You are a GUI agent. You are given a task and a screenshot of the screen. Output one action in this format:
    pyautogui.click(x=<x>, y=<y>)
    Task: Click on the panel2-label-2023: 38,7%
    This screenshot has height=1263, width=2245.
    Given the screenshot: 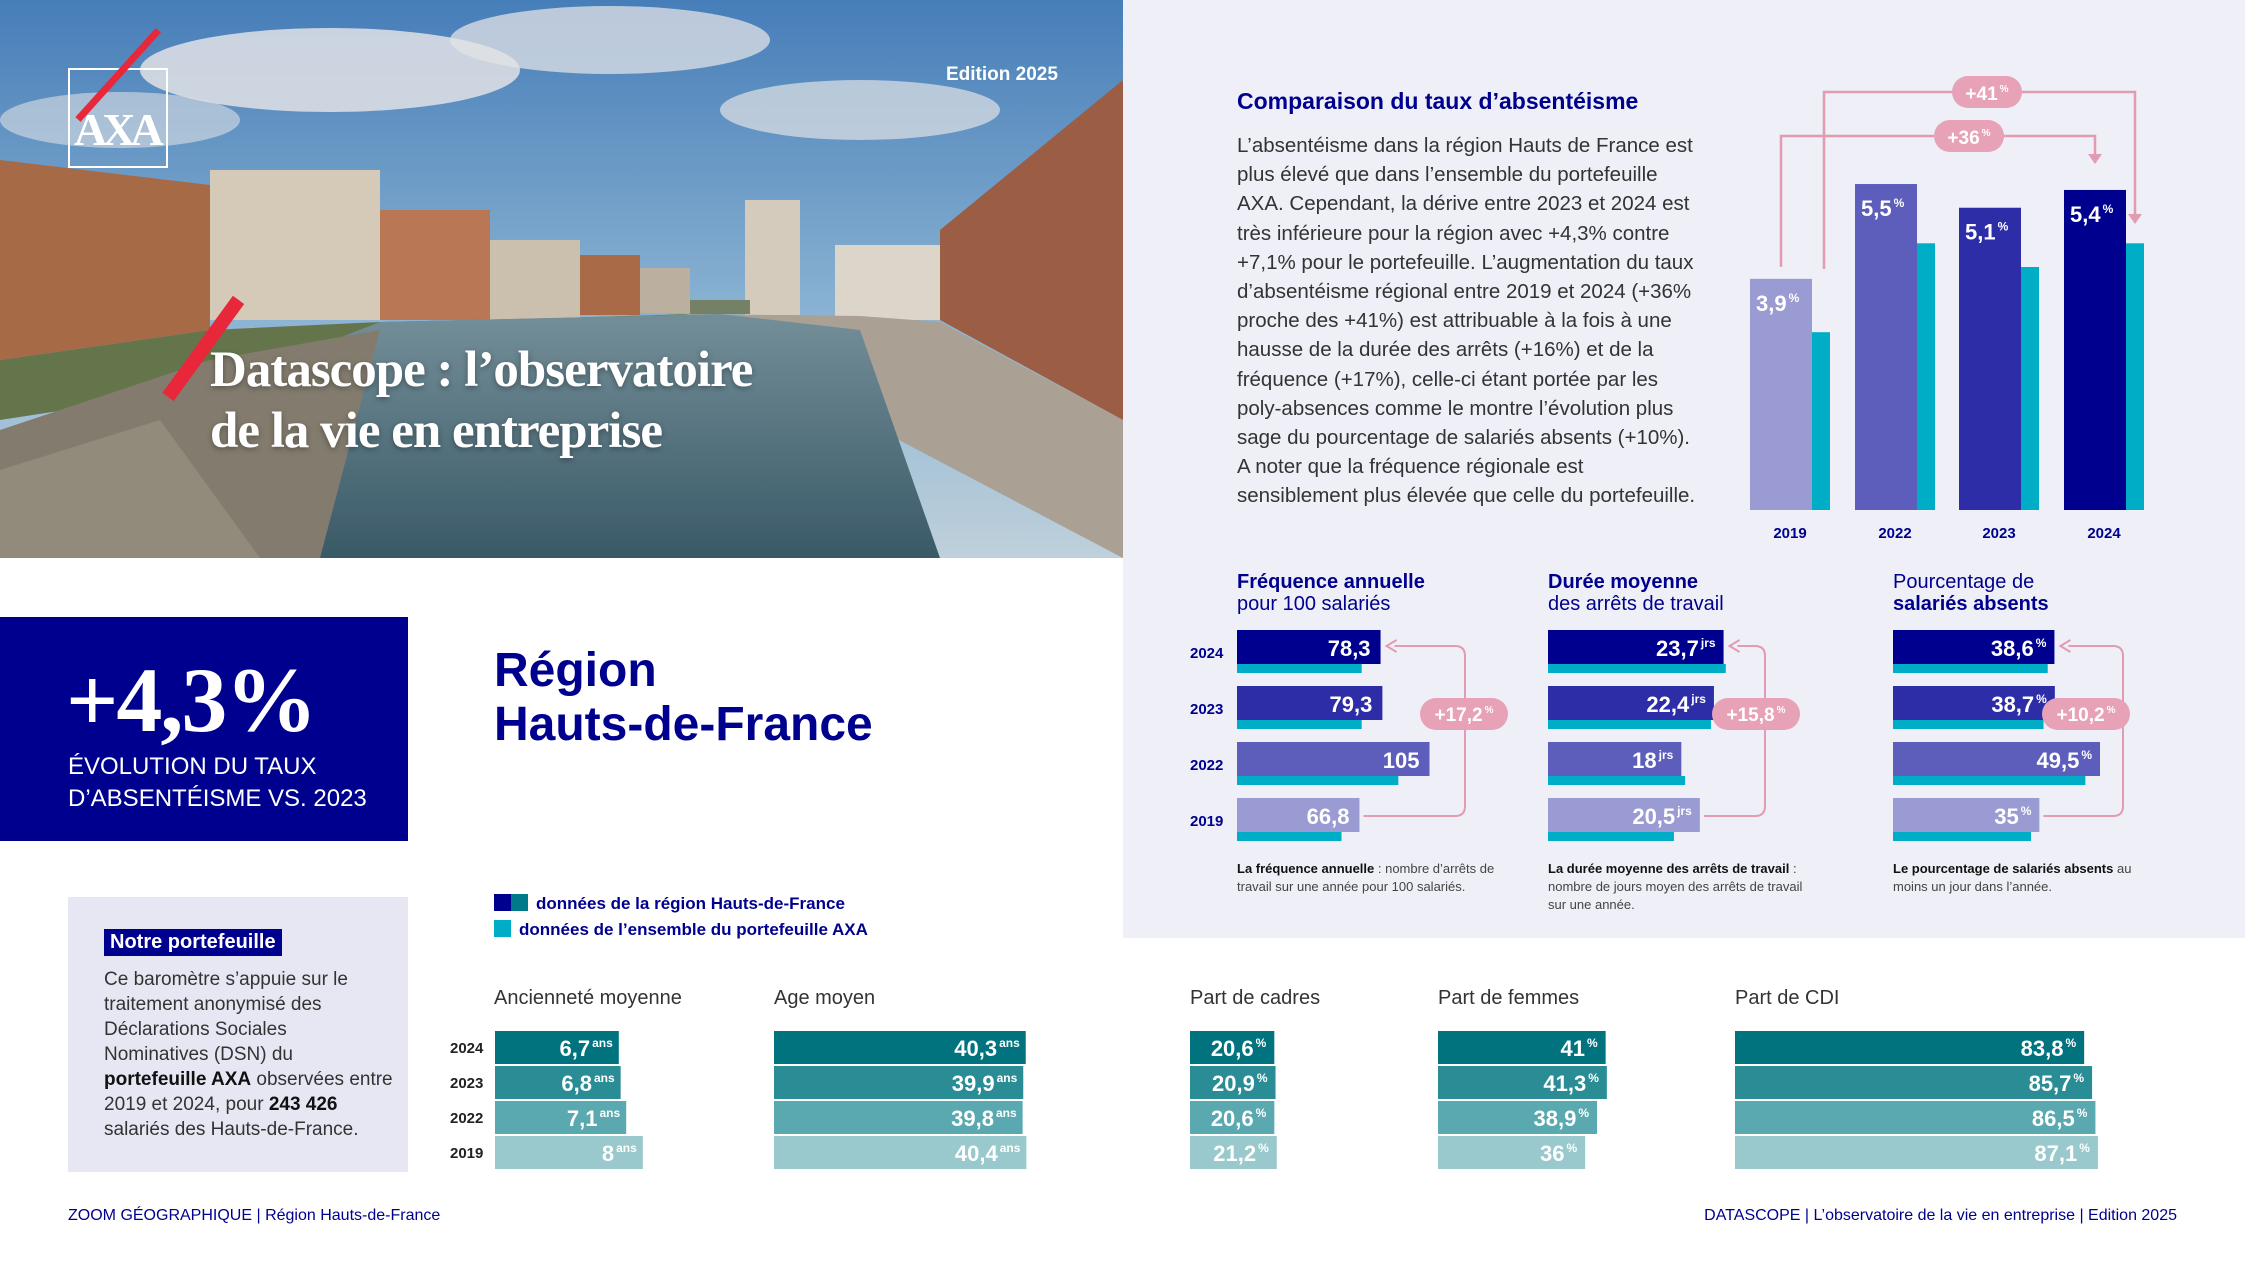 What is the action you would take?
    pyautogui.click(x=2019, y=704)
    